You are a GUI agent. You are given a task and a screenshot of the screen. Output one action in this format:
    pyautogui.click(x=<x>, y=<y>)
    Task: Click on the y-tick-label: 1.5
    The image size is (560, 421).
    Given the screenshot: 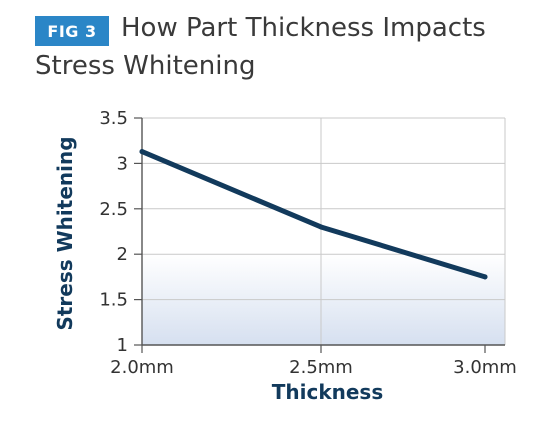 What is the action you would take?
    pyautogui.click(x=113, y=300)
    